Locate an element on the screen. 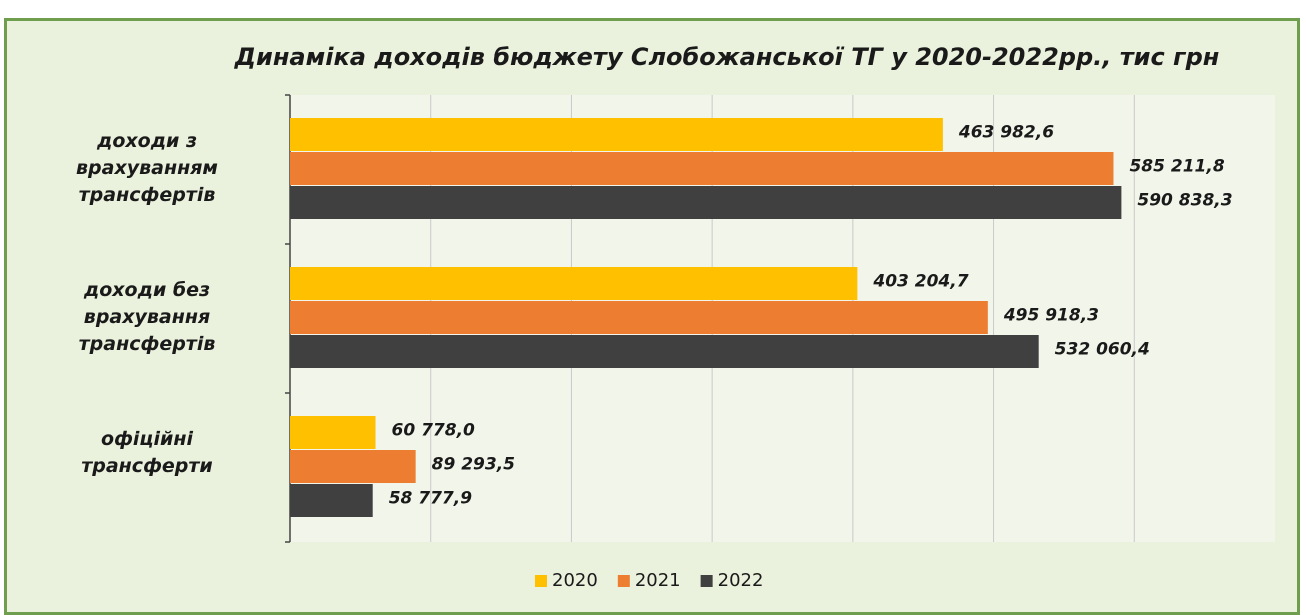 The width and height of the screenshot is (1306, 615). legend-label: 2021 is located at coordinates (658, 580).